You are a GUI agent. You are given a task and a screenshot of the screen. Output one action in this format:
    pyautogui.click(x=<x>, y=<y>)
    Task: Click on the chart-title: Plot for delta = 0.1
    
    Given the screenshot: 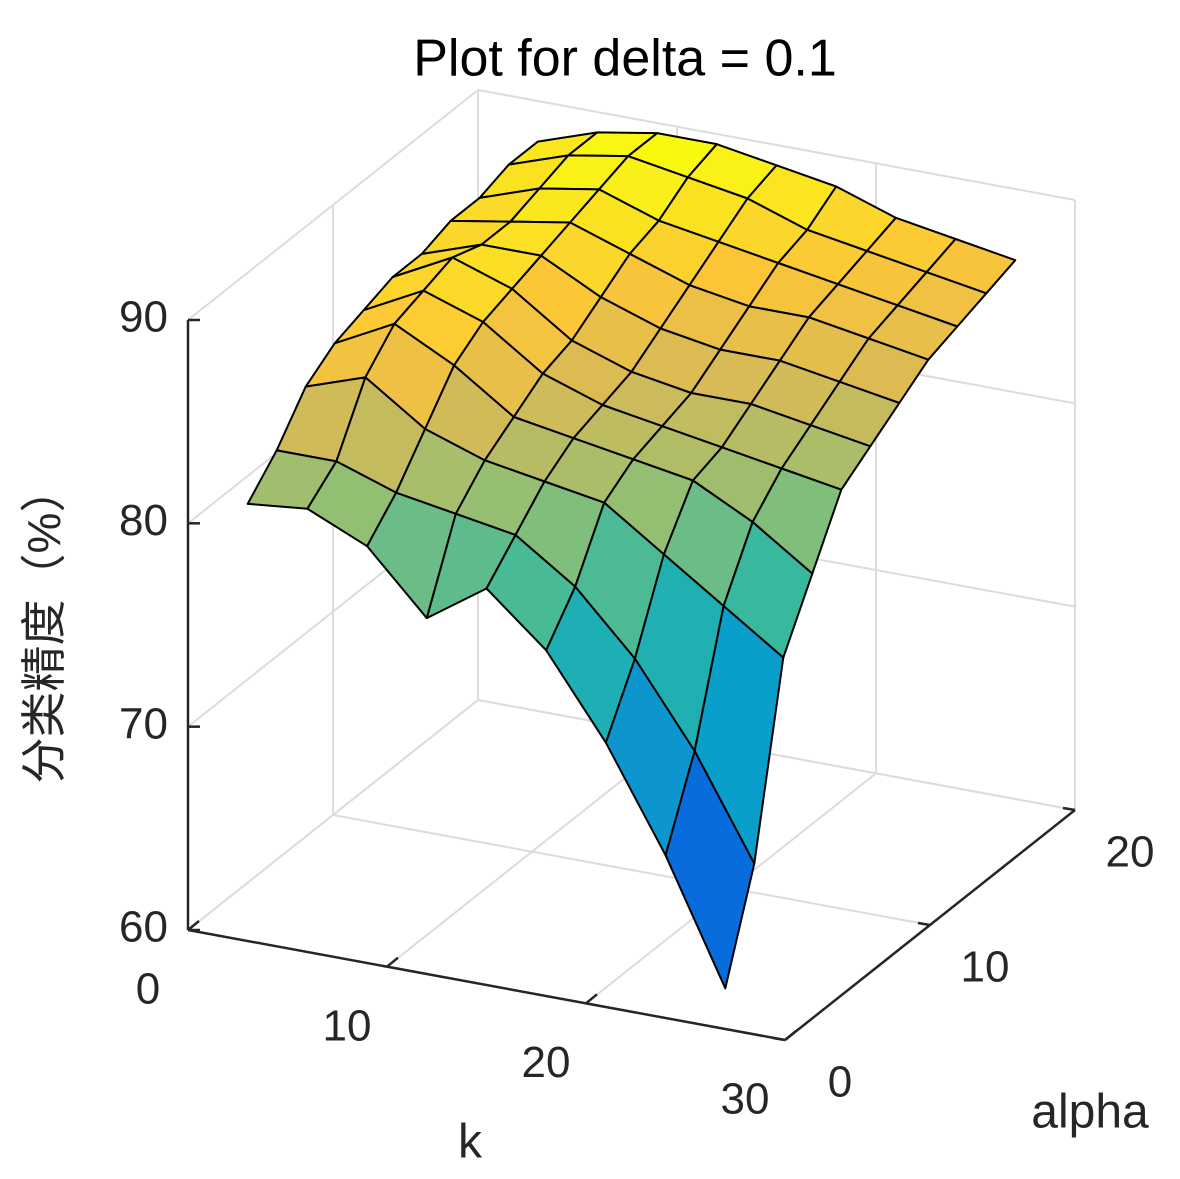 What is the action you would take?
    pyautogui.click(x=625, y=59)
    